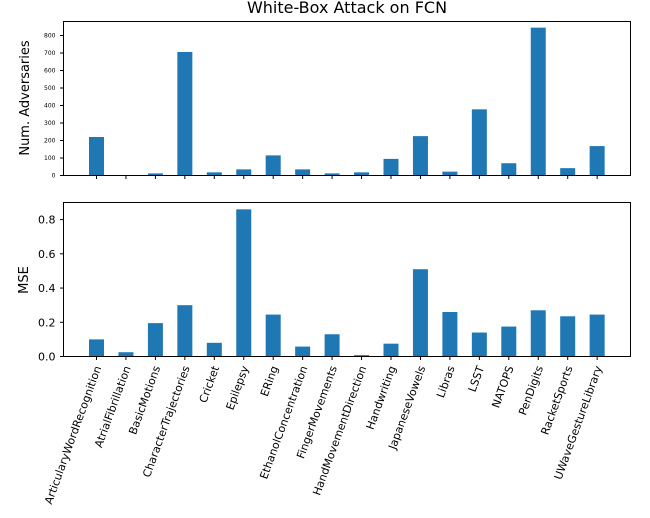 The height and width of the screenshot is (518, 650). What do you see at coordinates (273, 335) in the screenshot?
I see `bottom-bar-ering` at bounding box center [273, 335].